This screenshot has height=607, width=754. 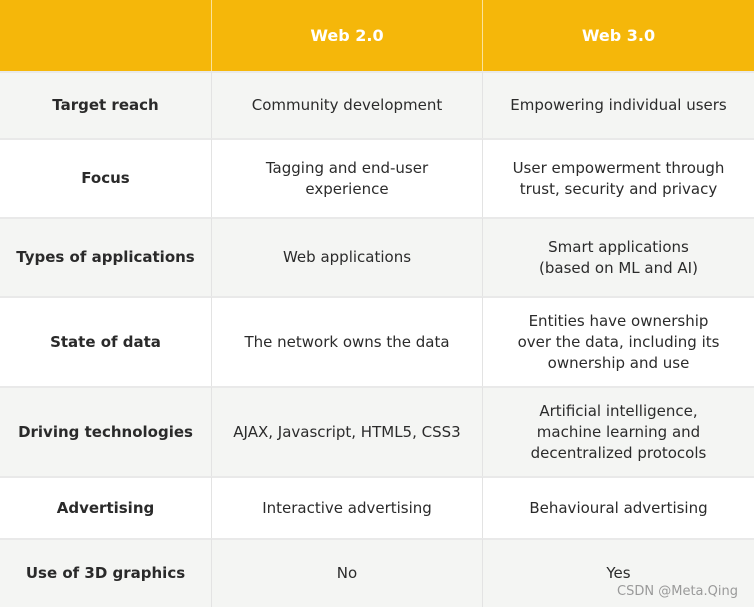 I want to click on cell-web2-advertising: Interactive advertising, so click(x=346, y=507).